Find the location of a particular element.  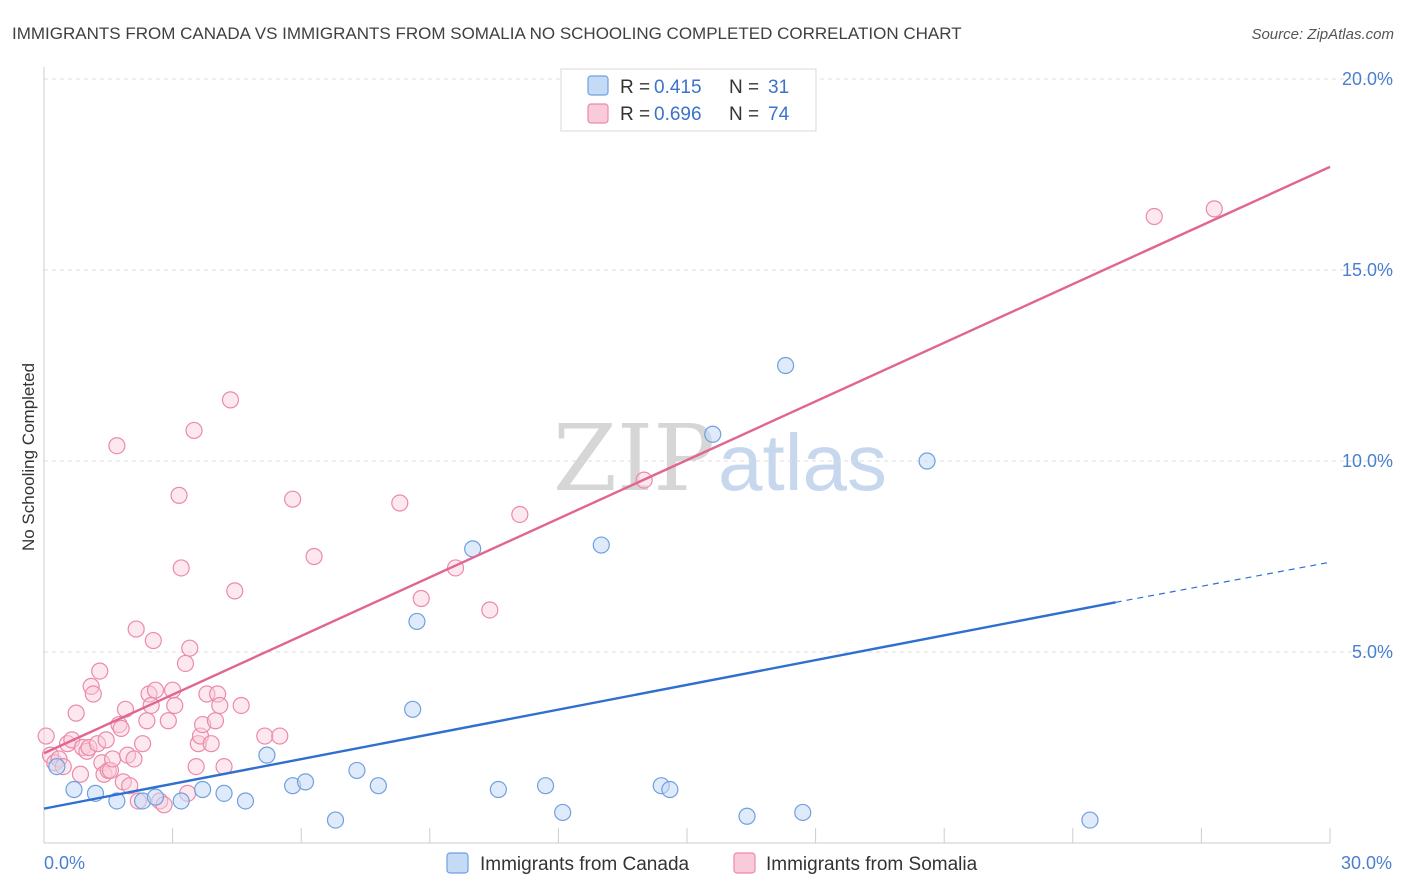

legend-box: R = 0.415 N = 31 R = 0.696 N = 74 is located at coordinates (688, 100).